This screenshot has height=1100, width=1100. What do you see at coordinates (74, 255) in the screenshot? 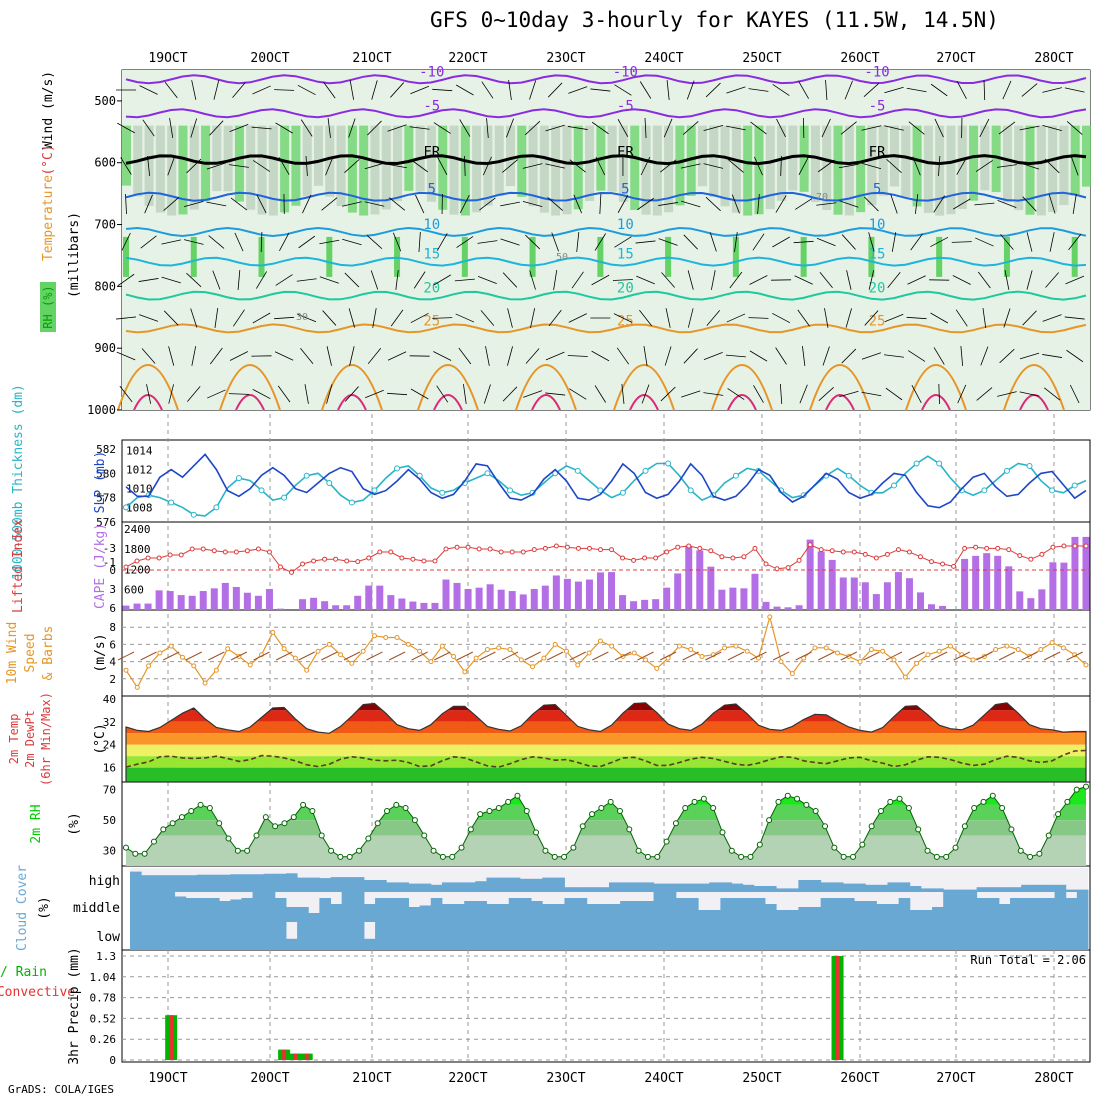
I see `upper-label-millibars: (millibars)` at bounding box center [74, 255].